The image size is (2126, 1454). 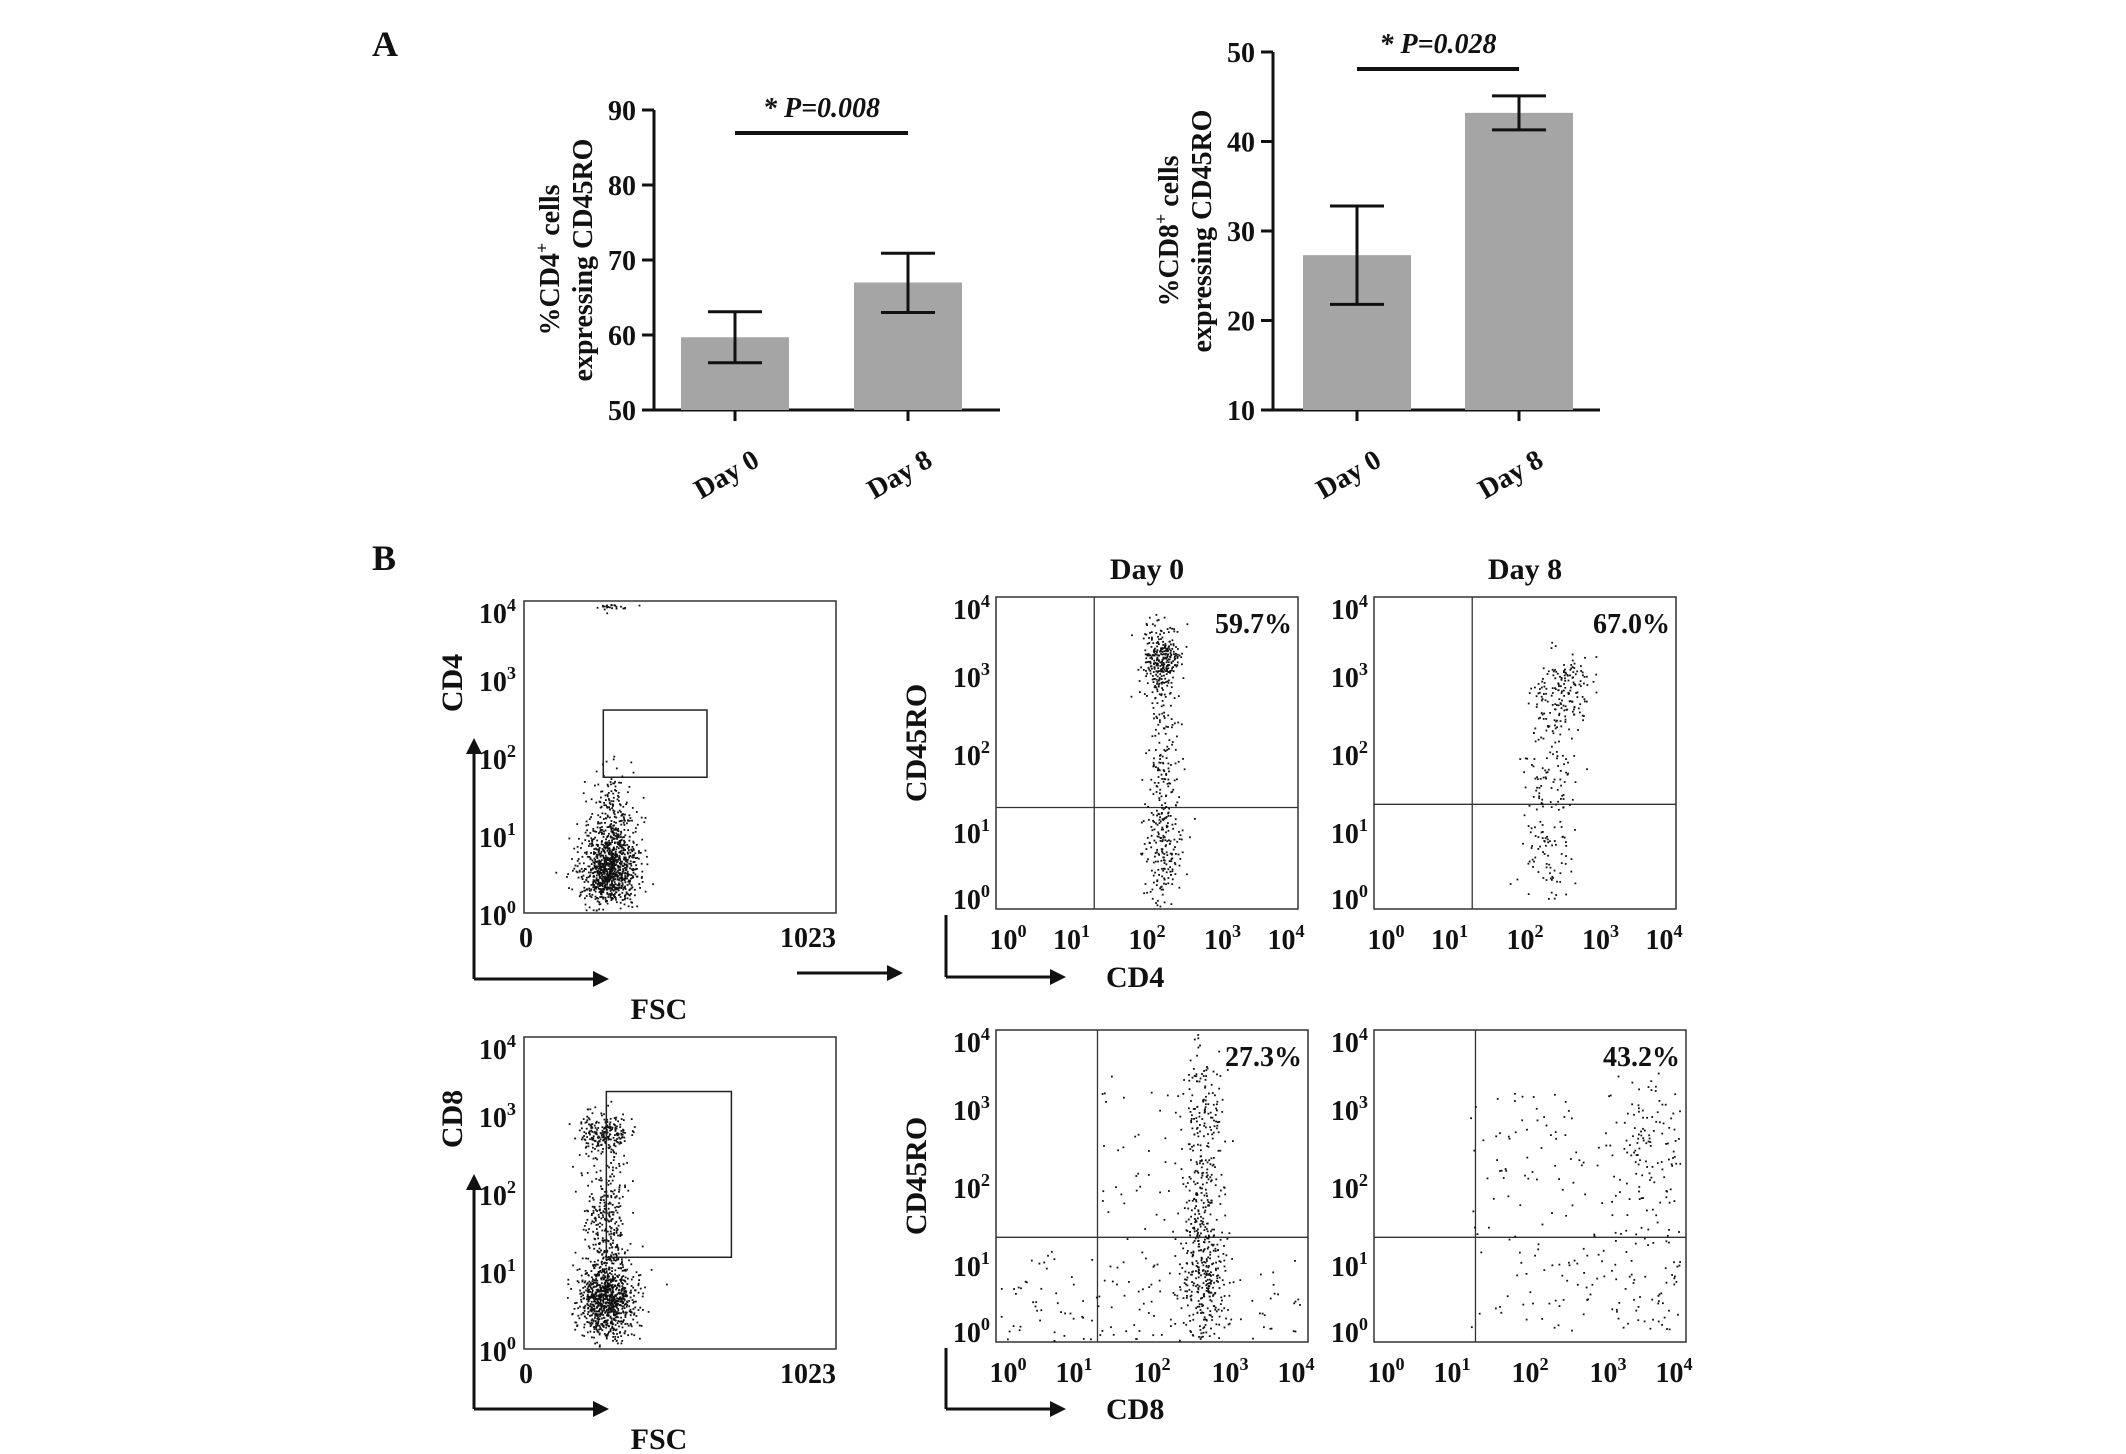 I want to click on y-axis-label: CD8, so click(x=452, y=1119).